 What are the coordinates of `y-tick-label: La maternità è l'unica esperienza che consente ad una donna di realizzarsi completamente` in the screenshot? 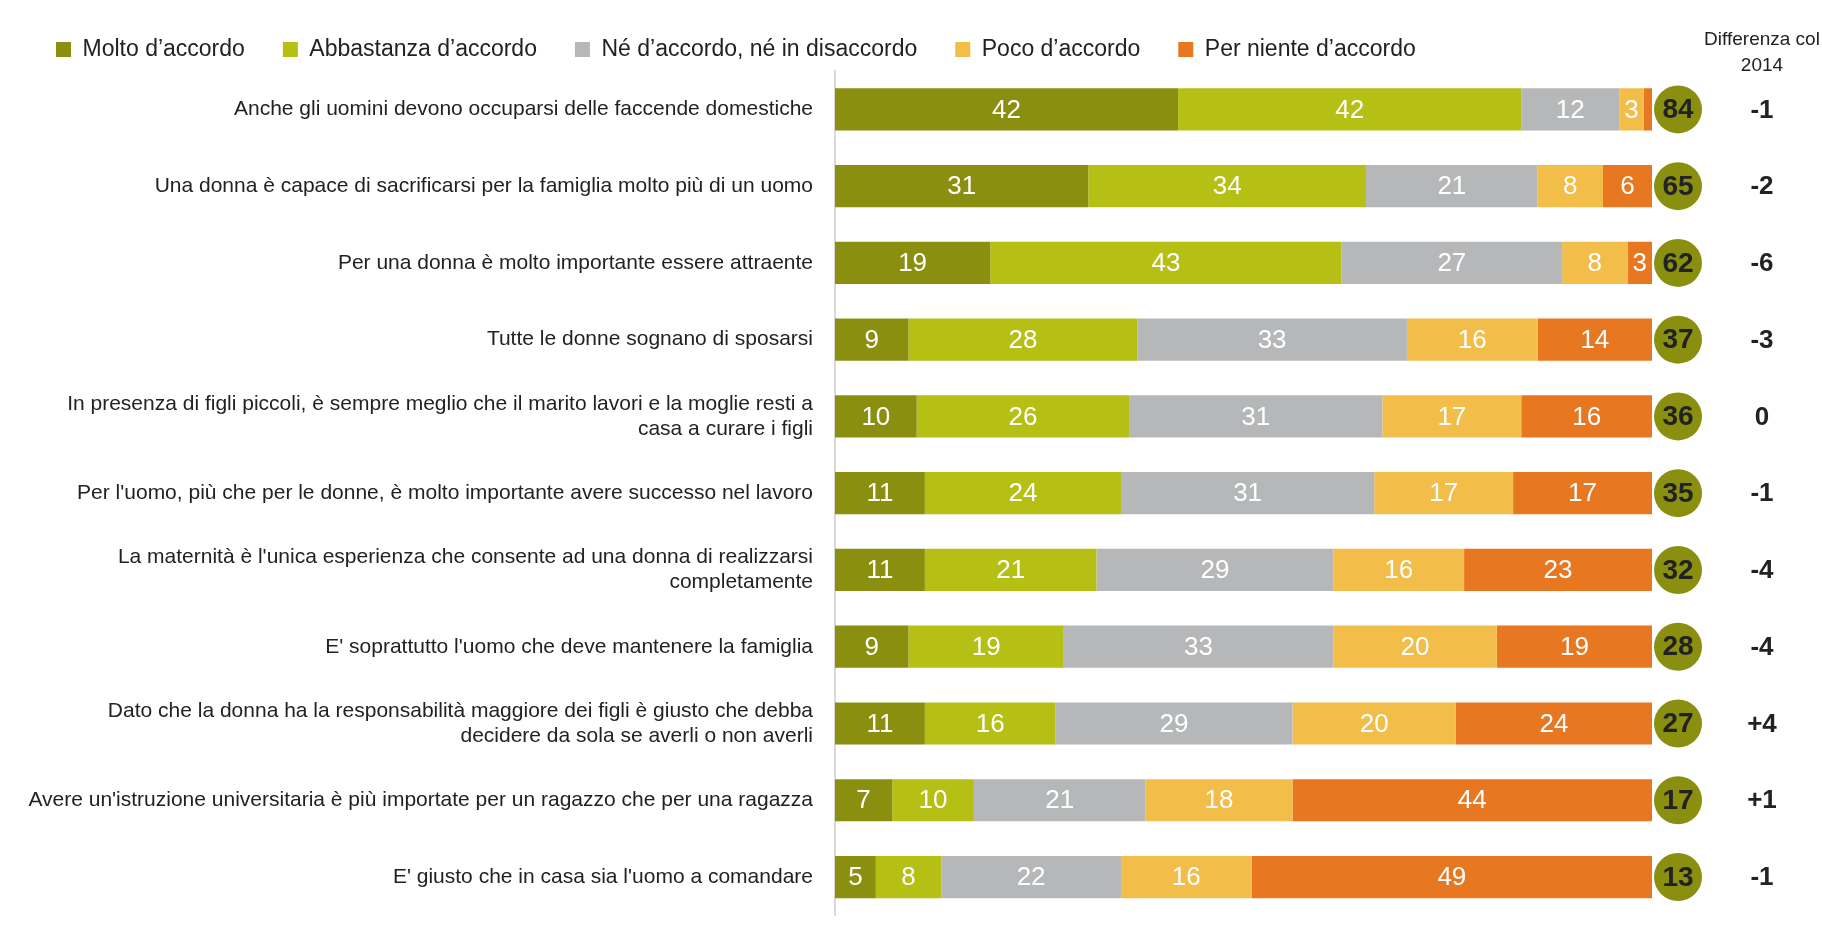 It's located at (465, 568).